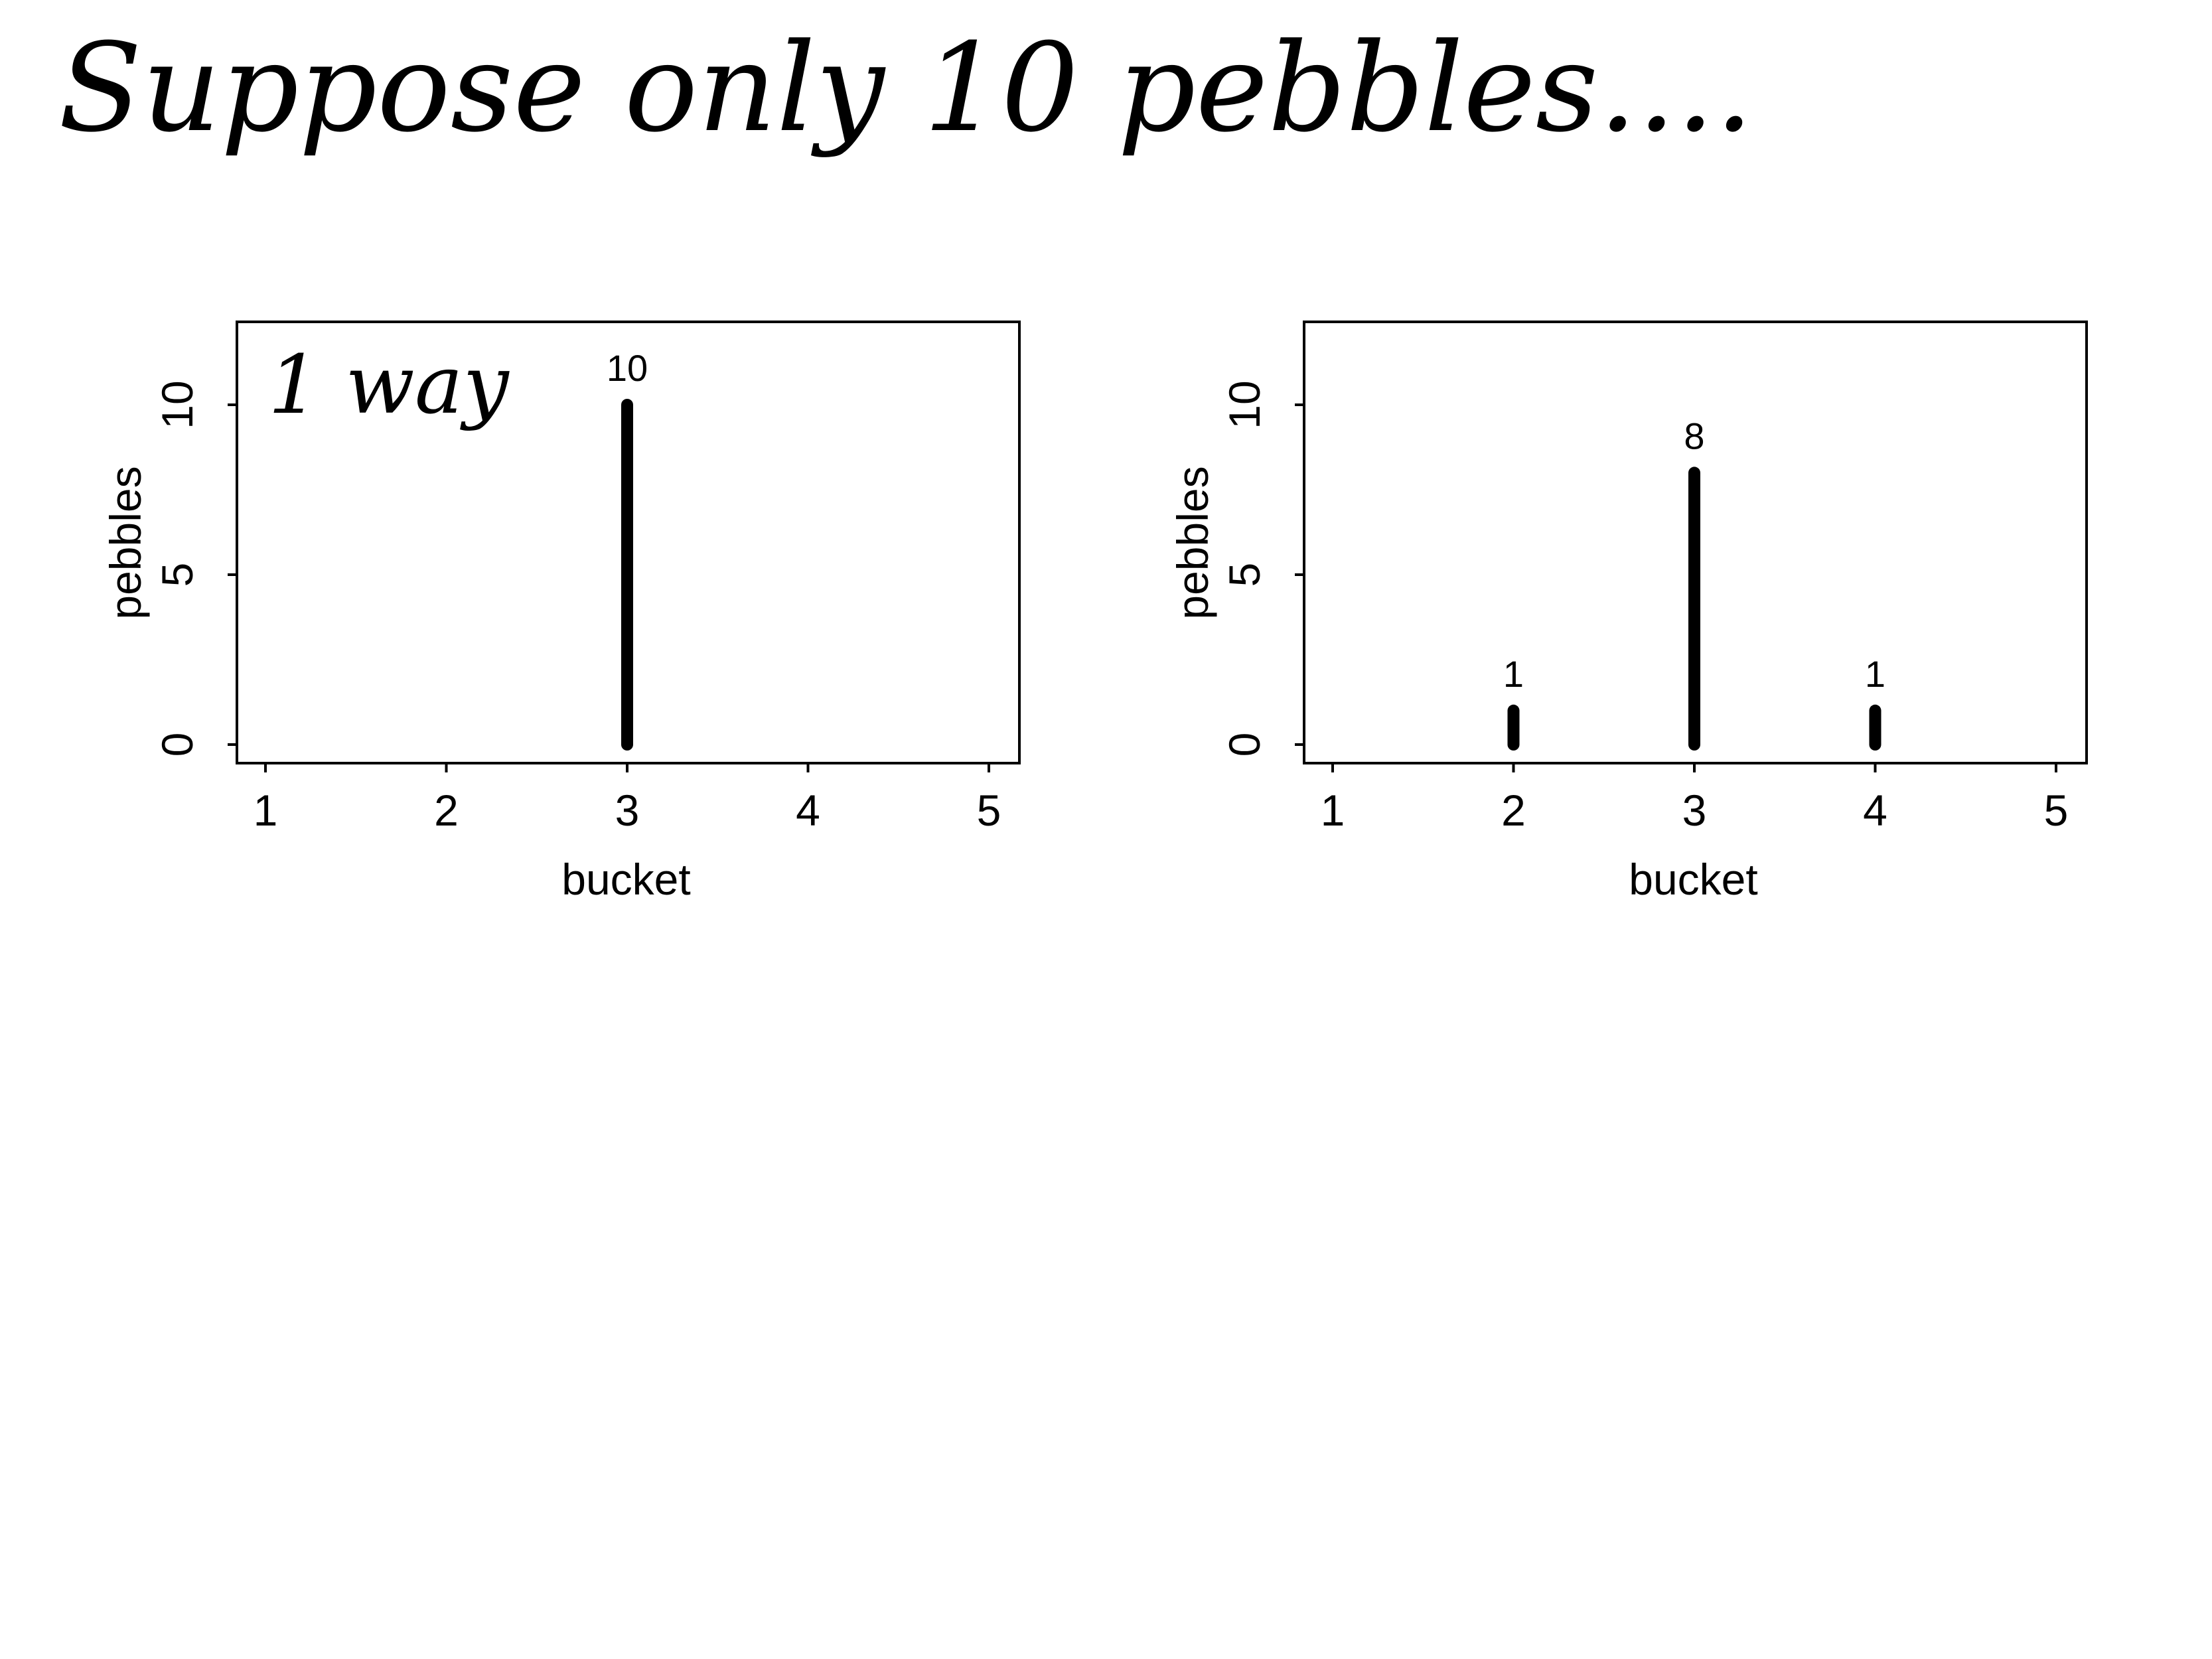 The image size is (2212, 1659). Describe the element at coordinates (1694, 436) in the screenshot. I see `bar-value-label: 8` at that location.